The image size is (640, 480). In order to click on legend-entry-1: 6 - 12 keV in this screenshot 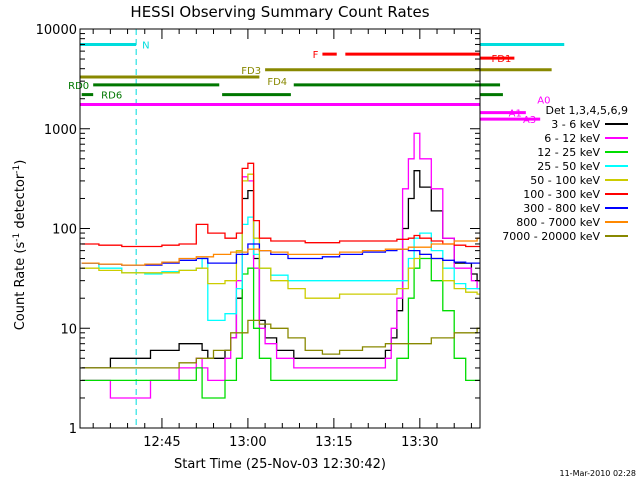, I will do `click(572, 138)`.